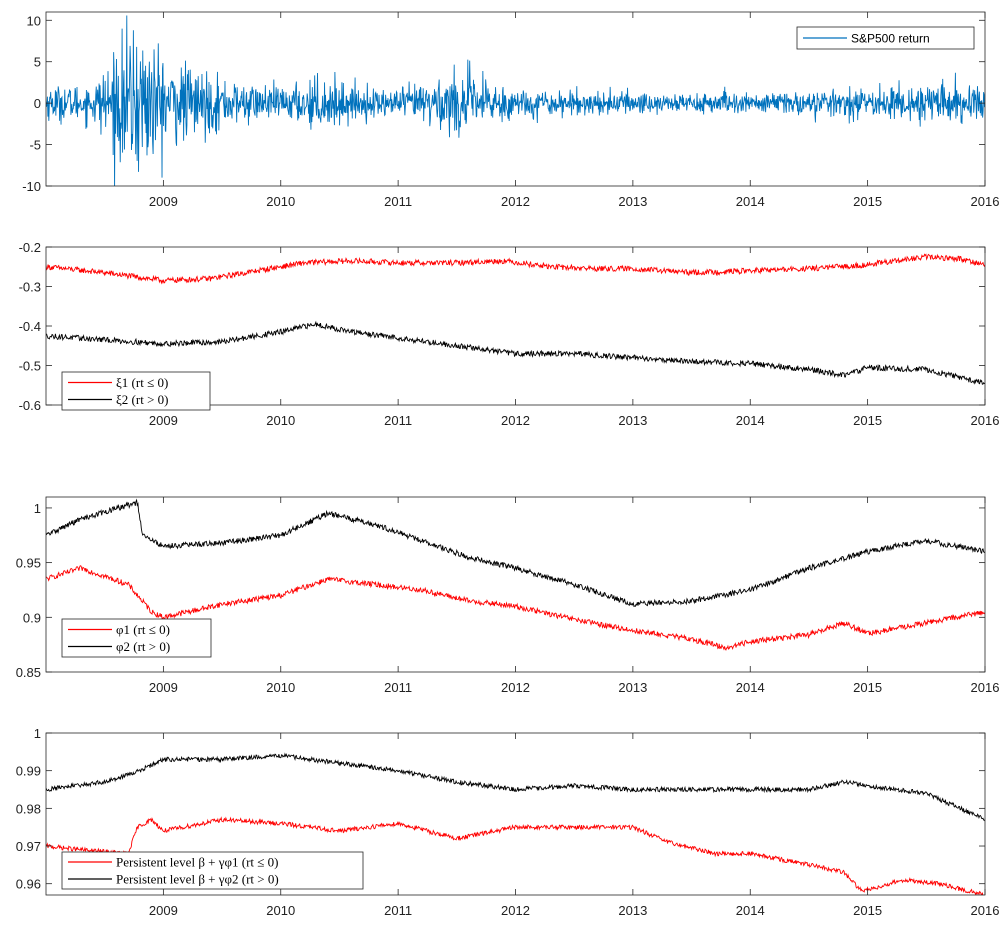 The width and height of the screenshot is (1002, 929). I want to click on y-tick-label: 5, so click(37, 62).